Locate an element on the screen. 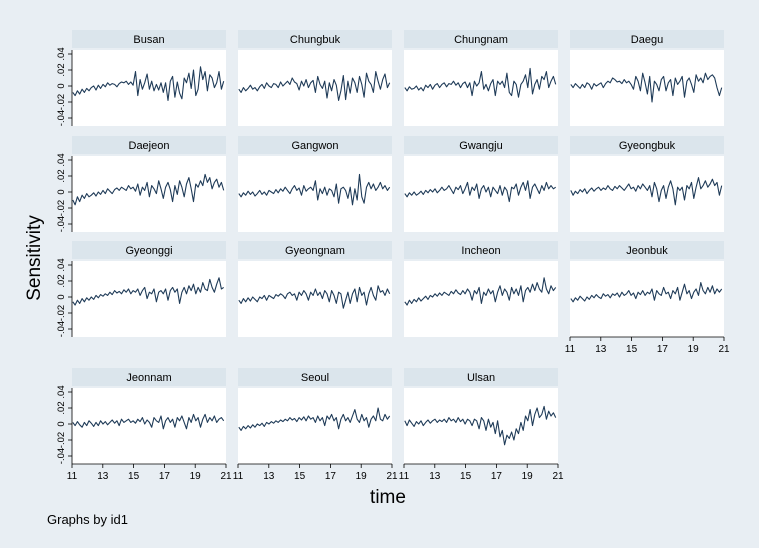 This screenshot has width=759, height=548. panel-title: Gyeonggi is located at coordinates (148, 251).